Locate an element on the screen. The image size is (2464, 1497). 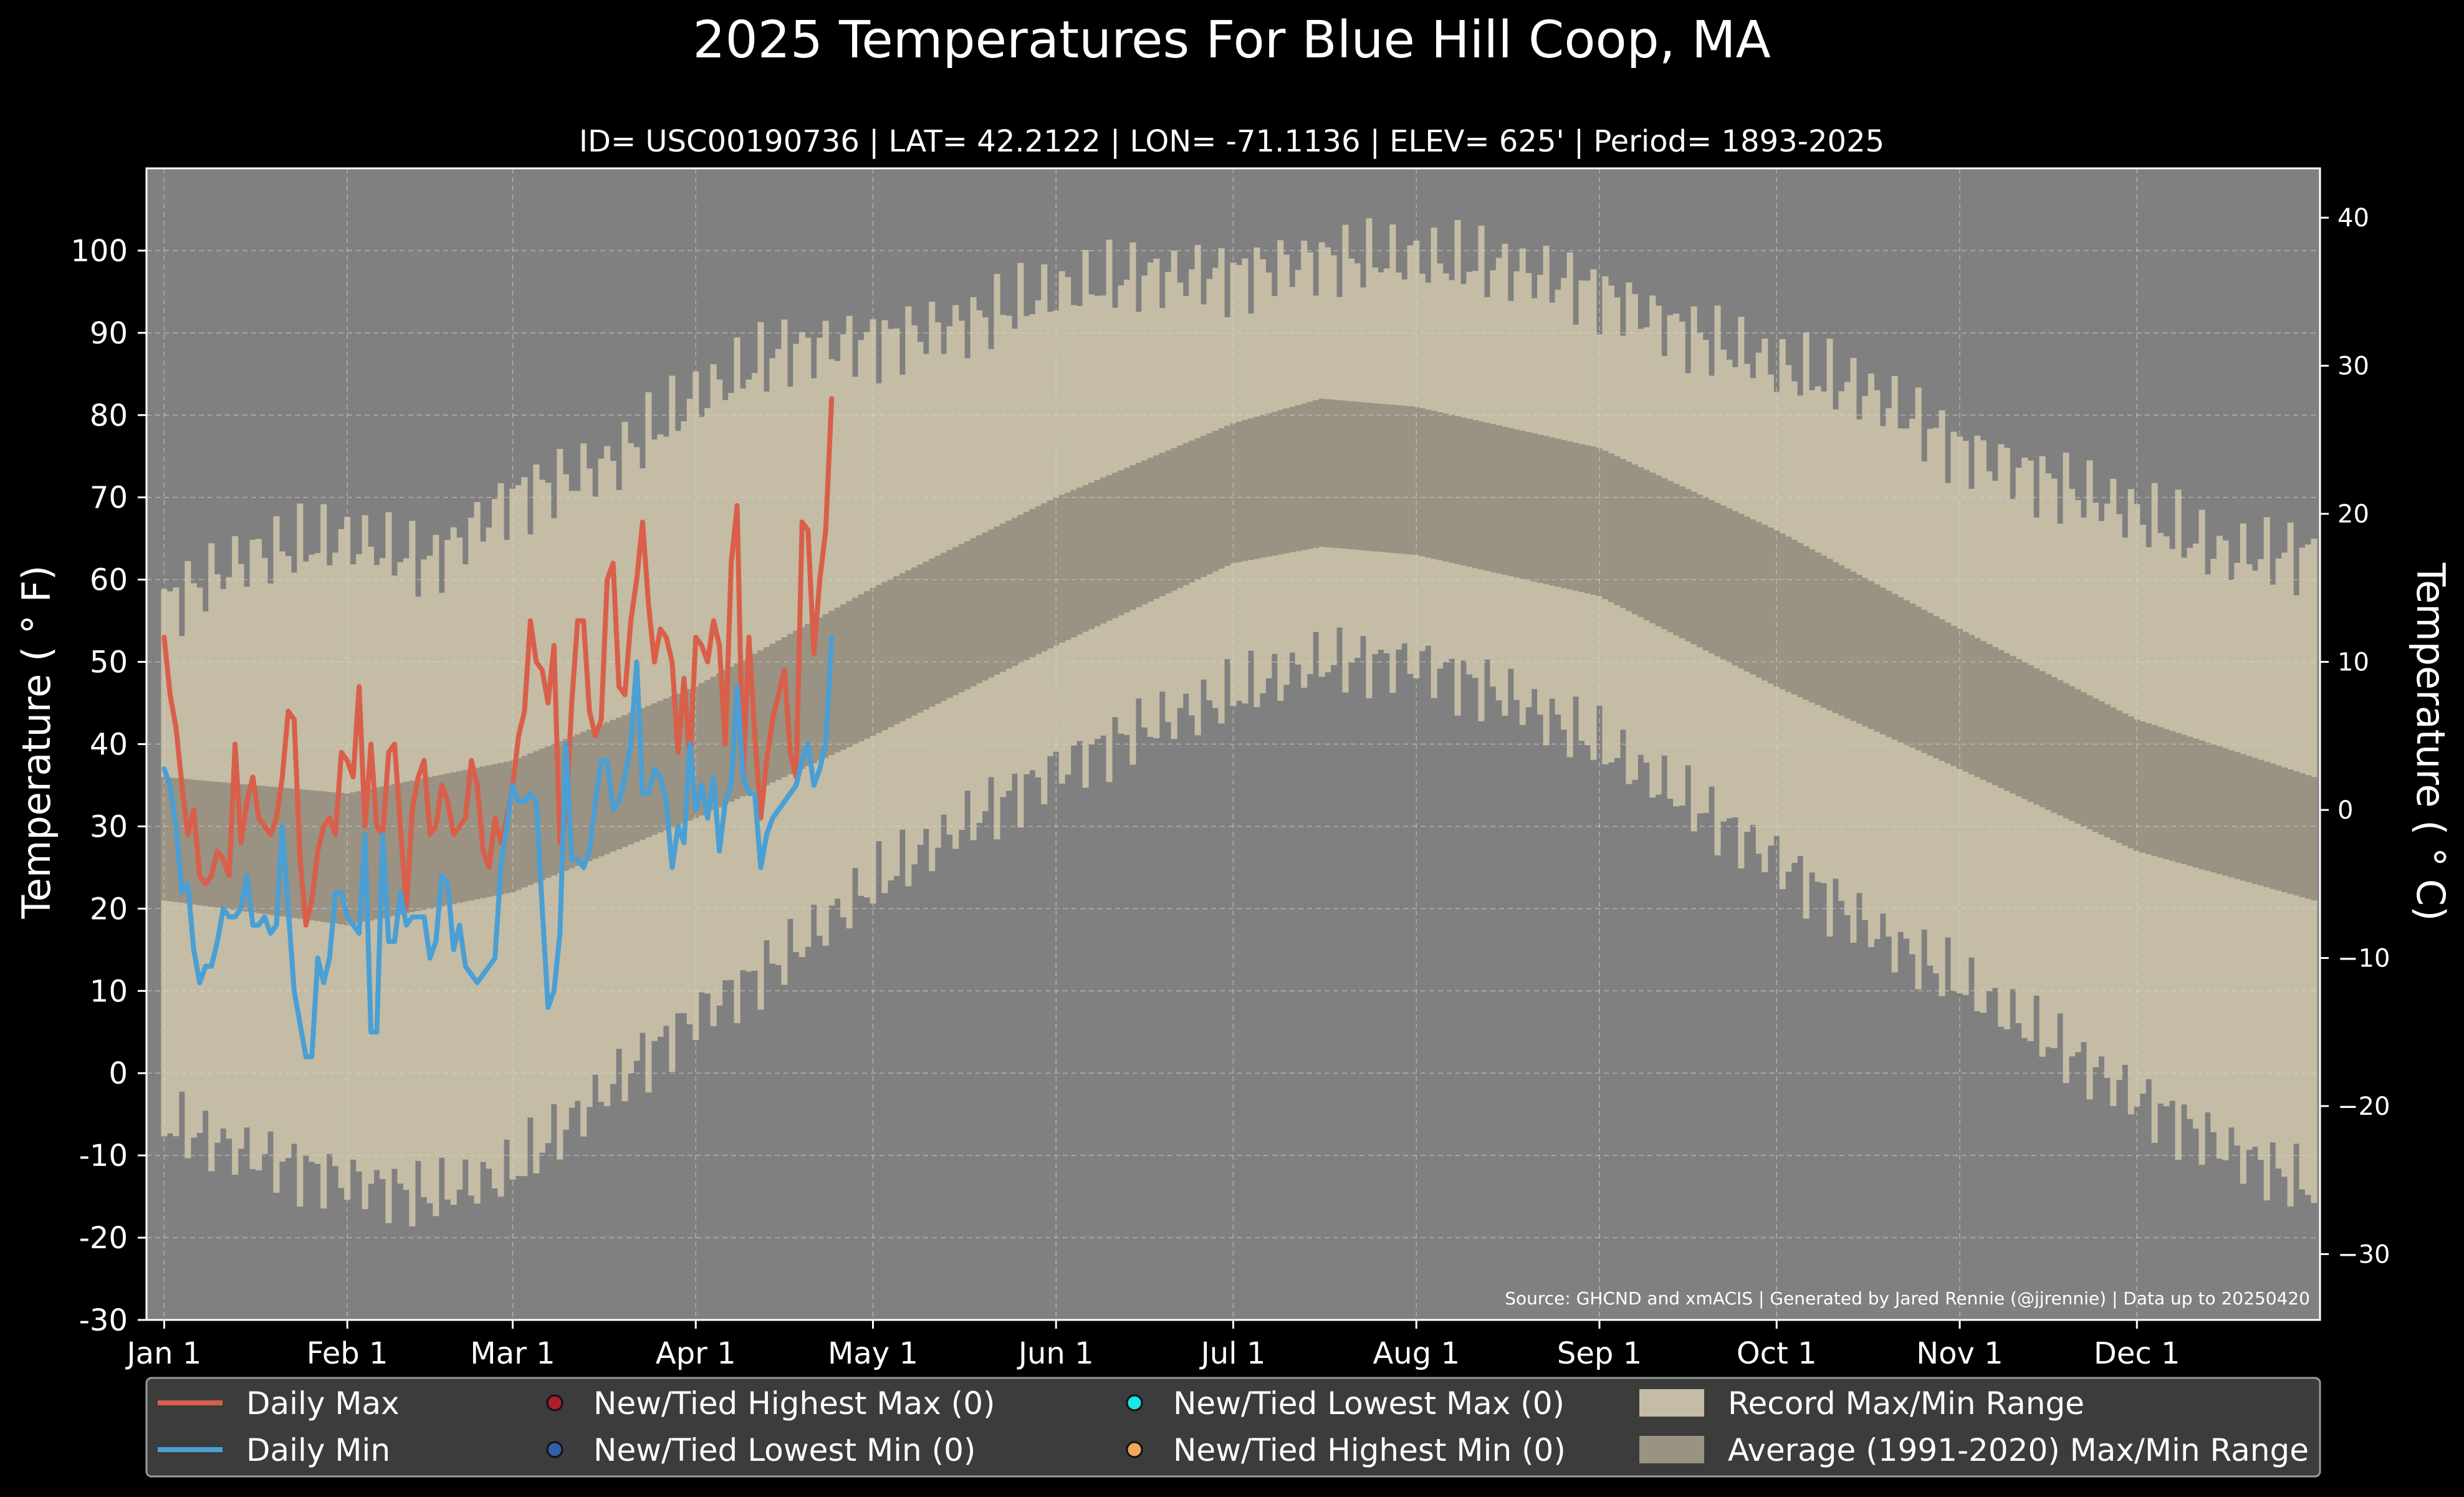
x-tick-label: Mar 1 is located at coordinates (512, 1353).